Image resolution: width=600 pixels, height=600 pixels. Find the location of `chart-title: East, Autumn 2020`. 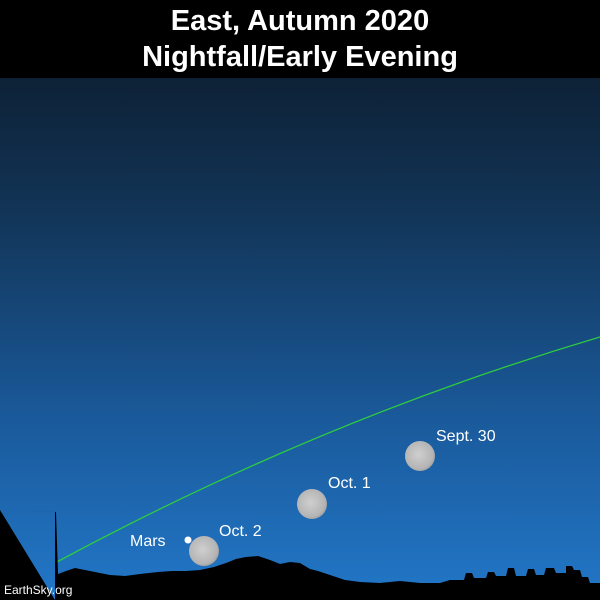

chart-title: East, Autumn 2020 is located at coordinates (300, 21).